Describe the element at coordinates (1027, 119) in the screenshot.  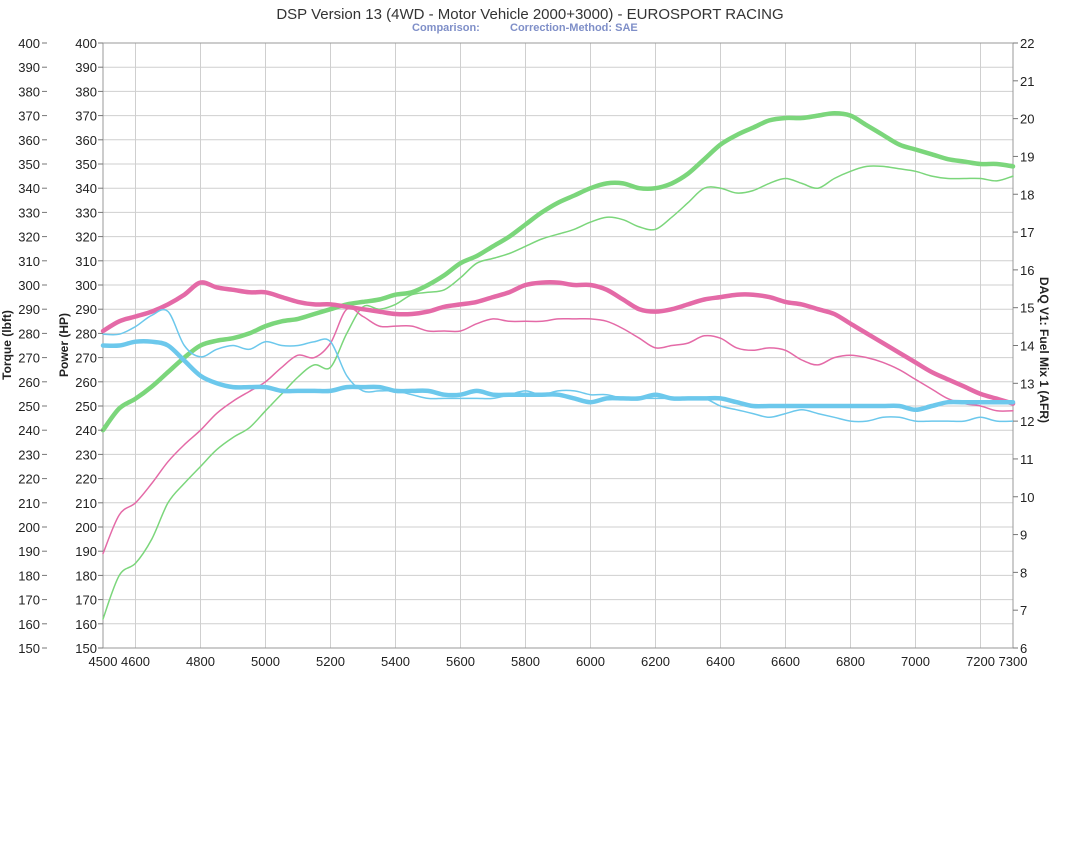
I see `afr-tick-label: 20` at that location.